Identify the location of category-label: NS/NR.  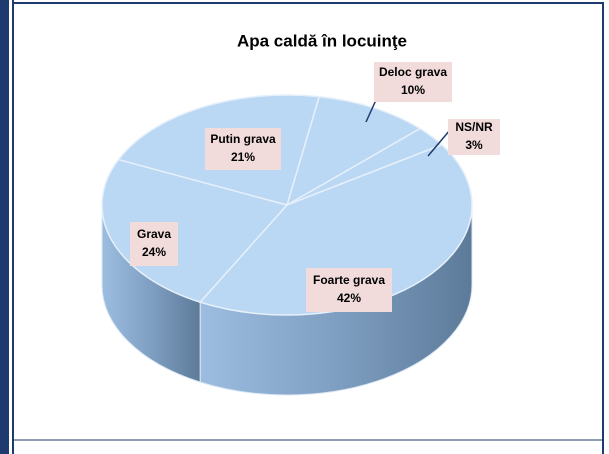
(474, 127).